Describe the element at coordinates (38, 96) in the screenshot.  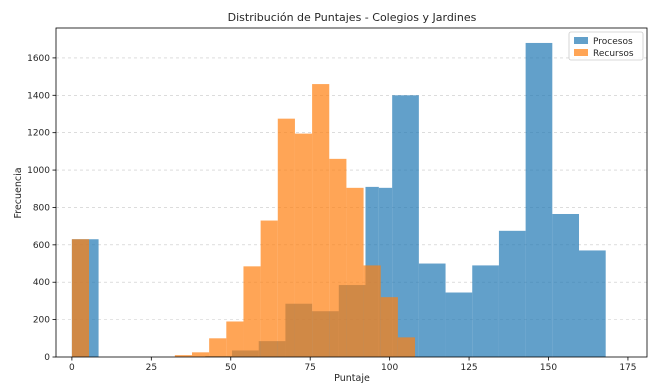
I see `y-tick-label: 1400` at that location.